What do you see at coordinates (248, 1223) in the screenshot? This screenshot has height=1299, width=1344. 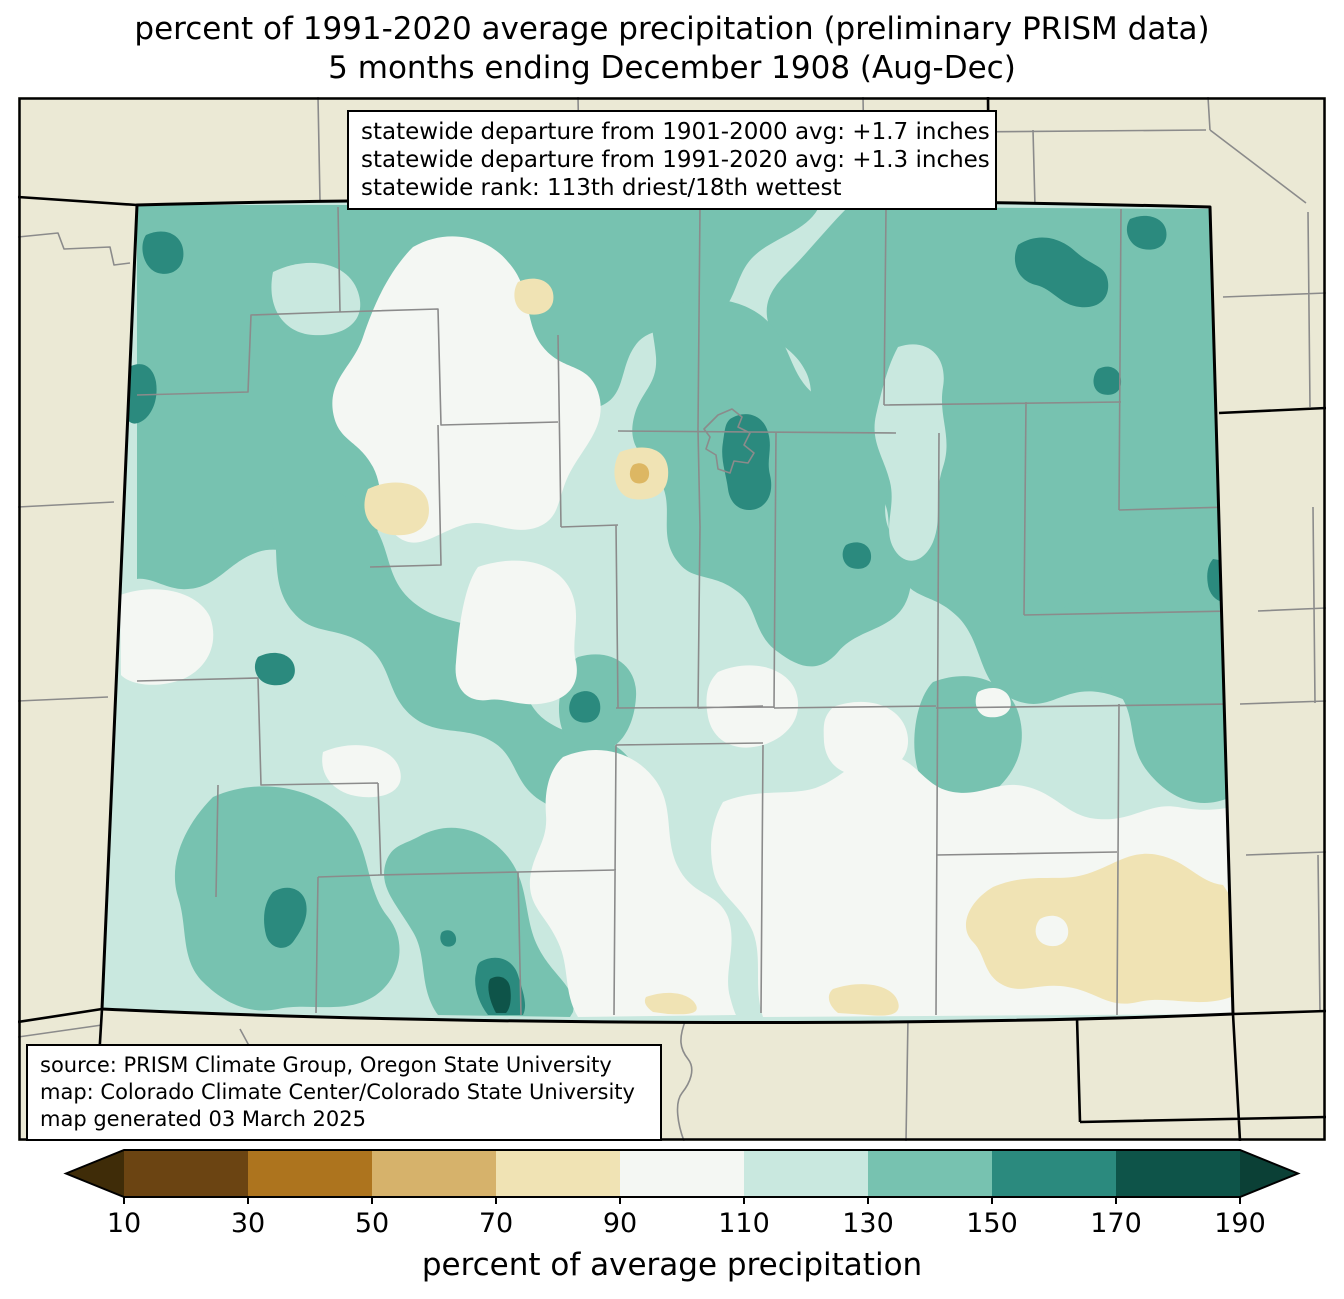 I see `tick-label-30: 30` at bounding box center [248, 1223].